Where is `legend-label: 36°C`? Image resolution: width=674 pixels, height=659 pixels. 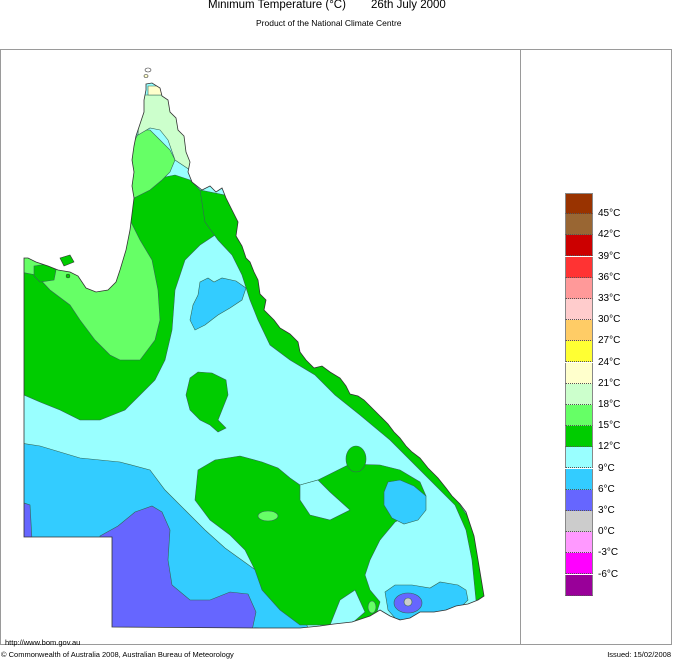
legend-label: 36°C is located at coordinates (609, 277).